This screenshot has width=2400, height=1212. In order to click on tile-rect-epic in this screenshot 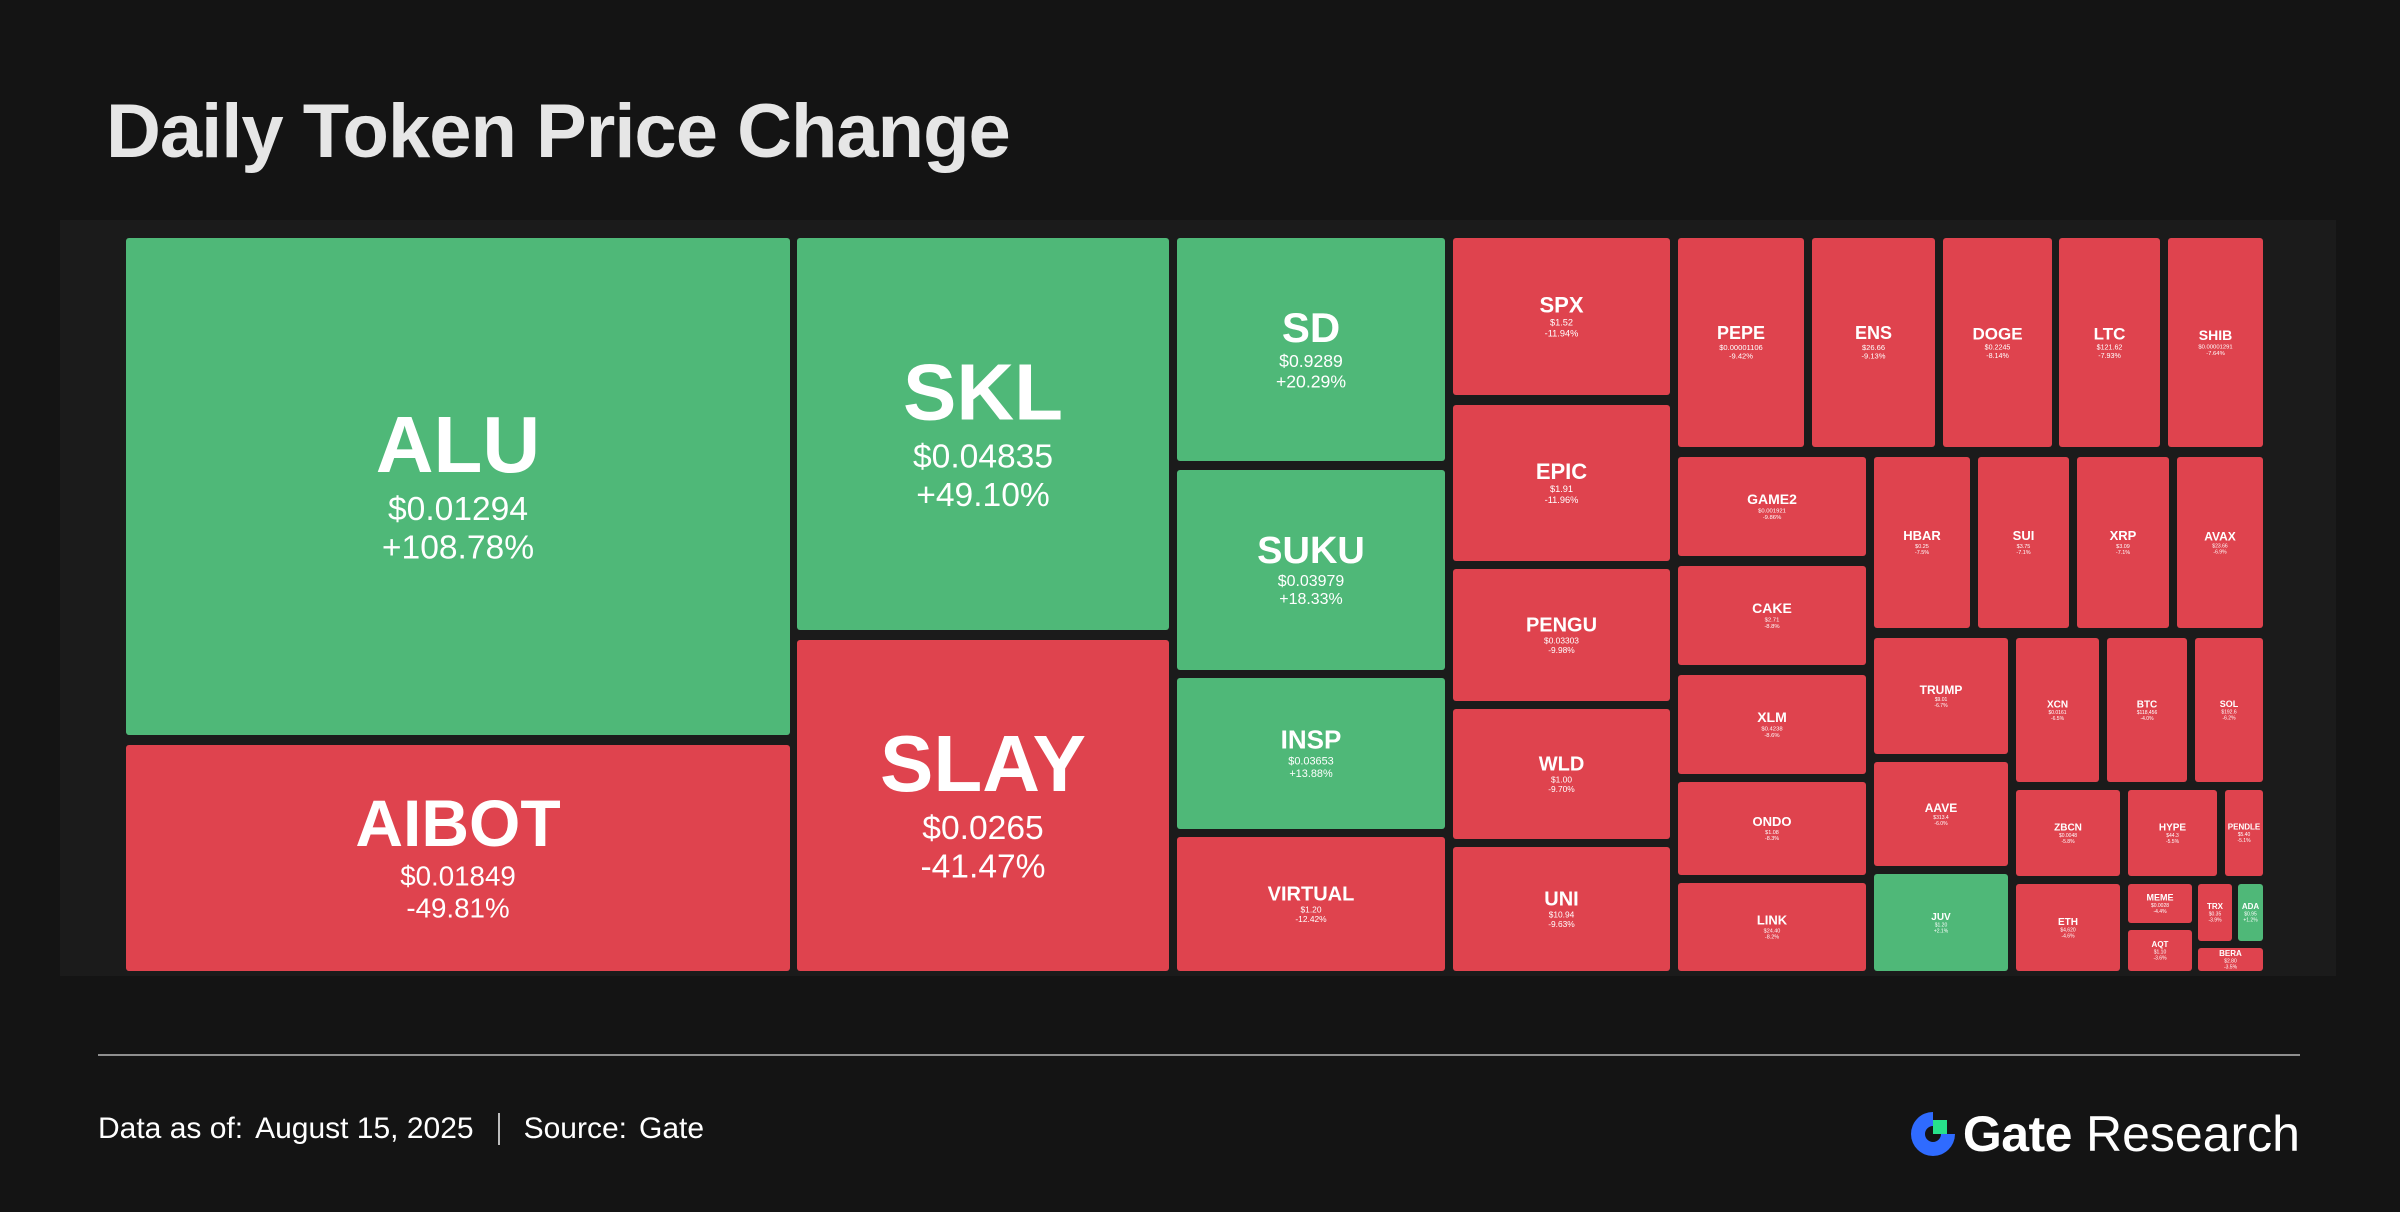, I will do `click(1561, 483)`.